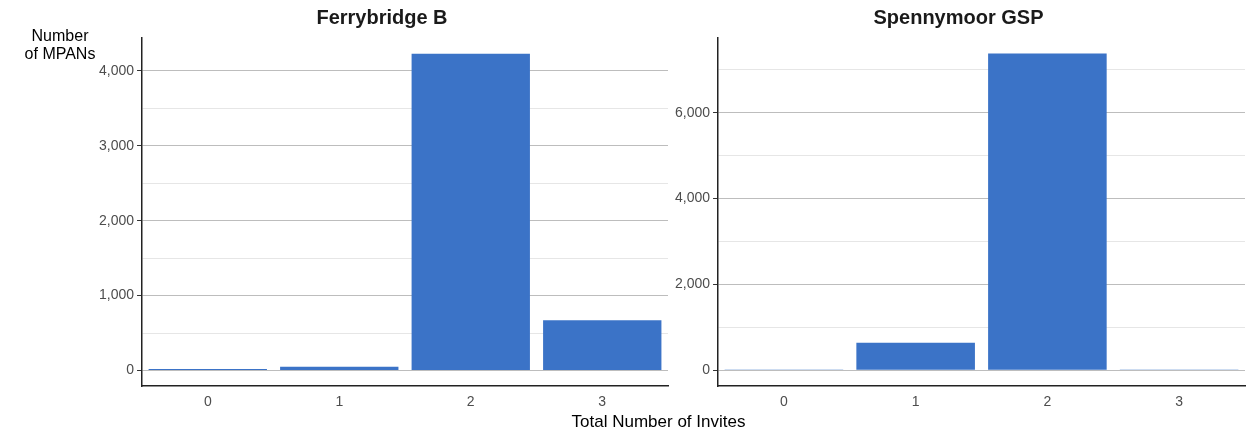 The image size is (1249, 439). What do you see at coordinates (658, 422) in the screenshot?
I see `x-axis-title: Total Number of Invites` at bounding box center [658, 422].